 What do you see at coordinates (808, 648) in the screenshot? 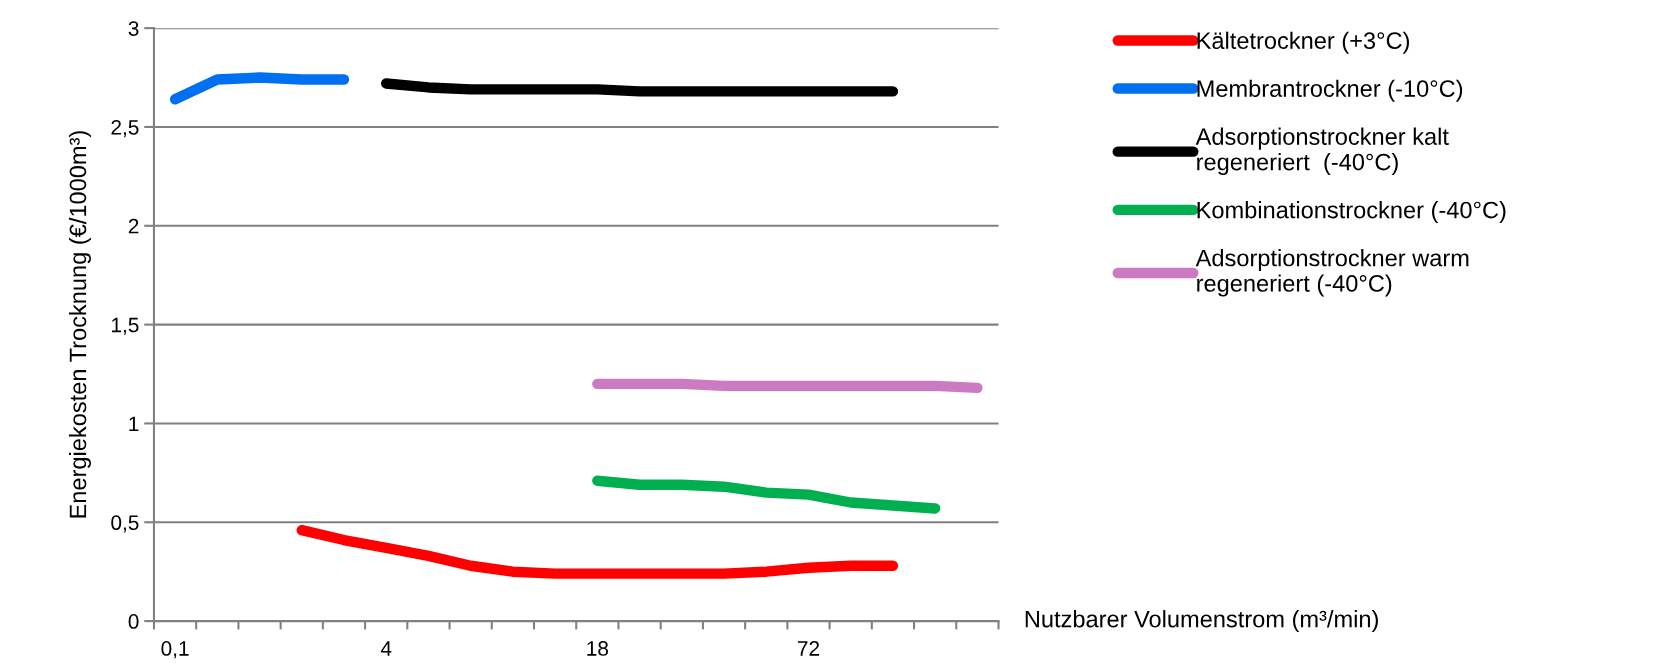
I see `x-tick-label: 72` at bounding box center [808, 648].